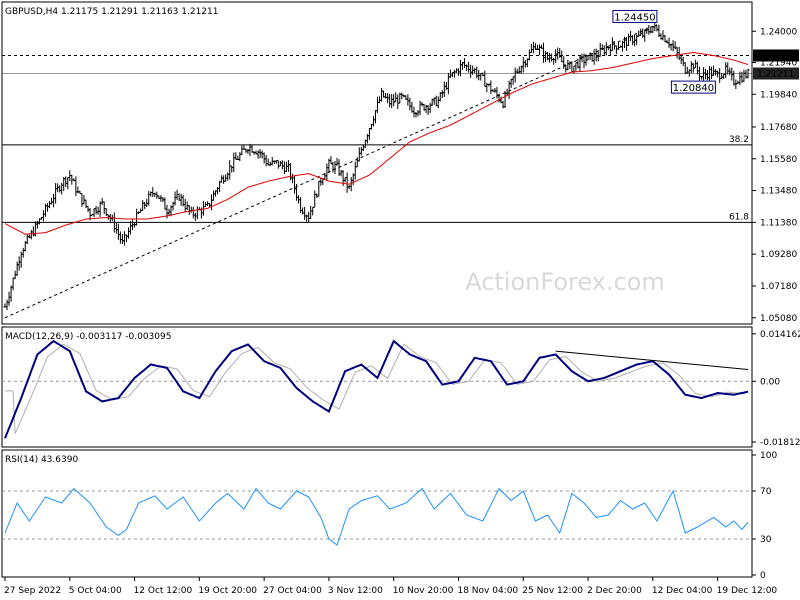  Describe the element at coordinates (770, 382) in the screenshot. I see `macd-y-tick-label: 0.00` at that location.